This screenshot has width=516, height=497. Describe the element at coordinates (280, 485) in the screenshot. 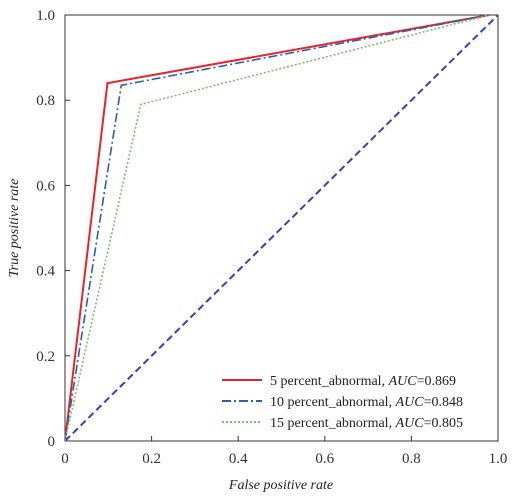

I see `x-axis-title: False positive rate` at that location.